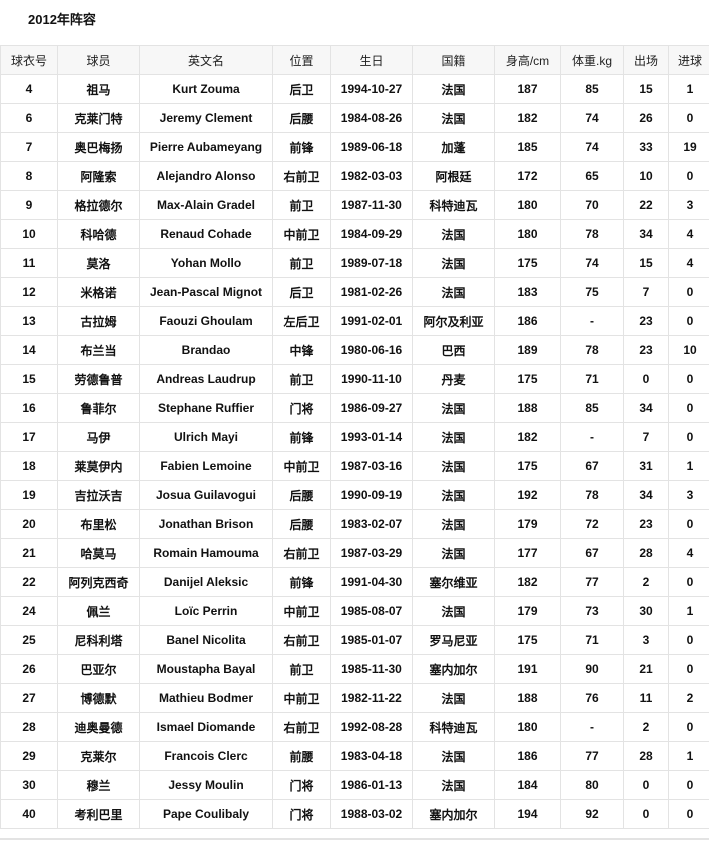 The height and width of the screenshot is (841, 709). I want to click on jersey-number-cell: 24, so click(29, 611).